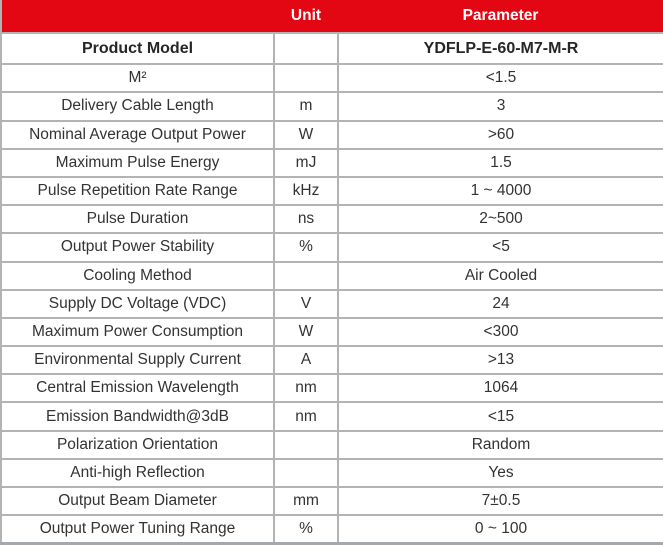 The image size is (663, 545). Describe the element at coordinates (306, 501) in the screenshot. I see `spec-unit-cell: mm` at that location.